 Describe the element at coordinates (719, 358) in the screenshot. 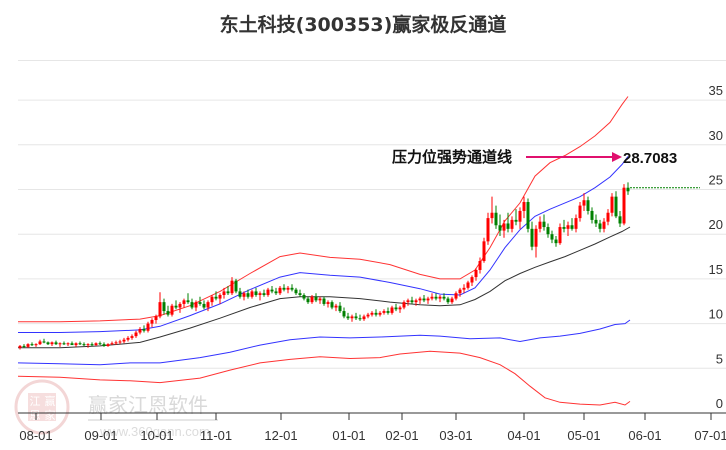

I see `y-tick-label: 5` at that location.